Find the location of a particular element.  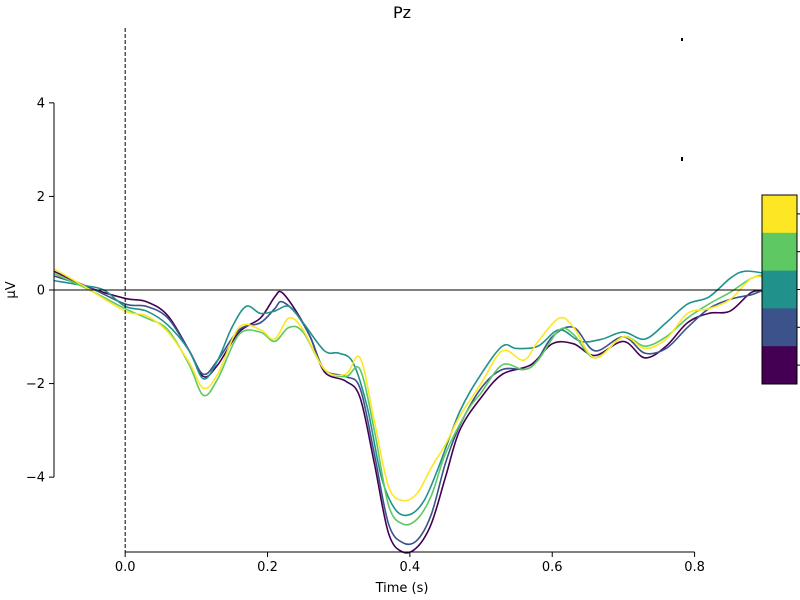

x-tick-label: 0.0 is located at coordinates (125, 567).